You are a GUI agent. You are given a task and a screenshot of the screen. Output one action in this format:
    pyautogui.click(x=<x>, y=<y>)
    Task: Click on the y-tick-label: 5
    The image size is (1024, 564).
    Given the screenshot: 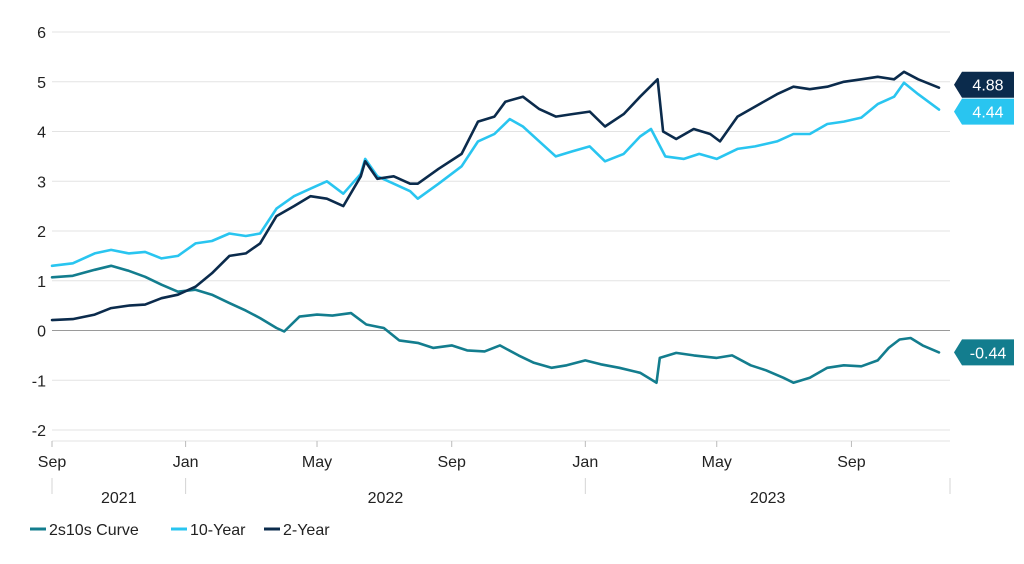 What is the action you would take?
    pyautogui.click(x=41, y=83)
    